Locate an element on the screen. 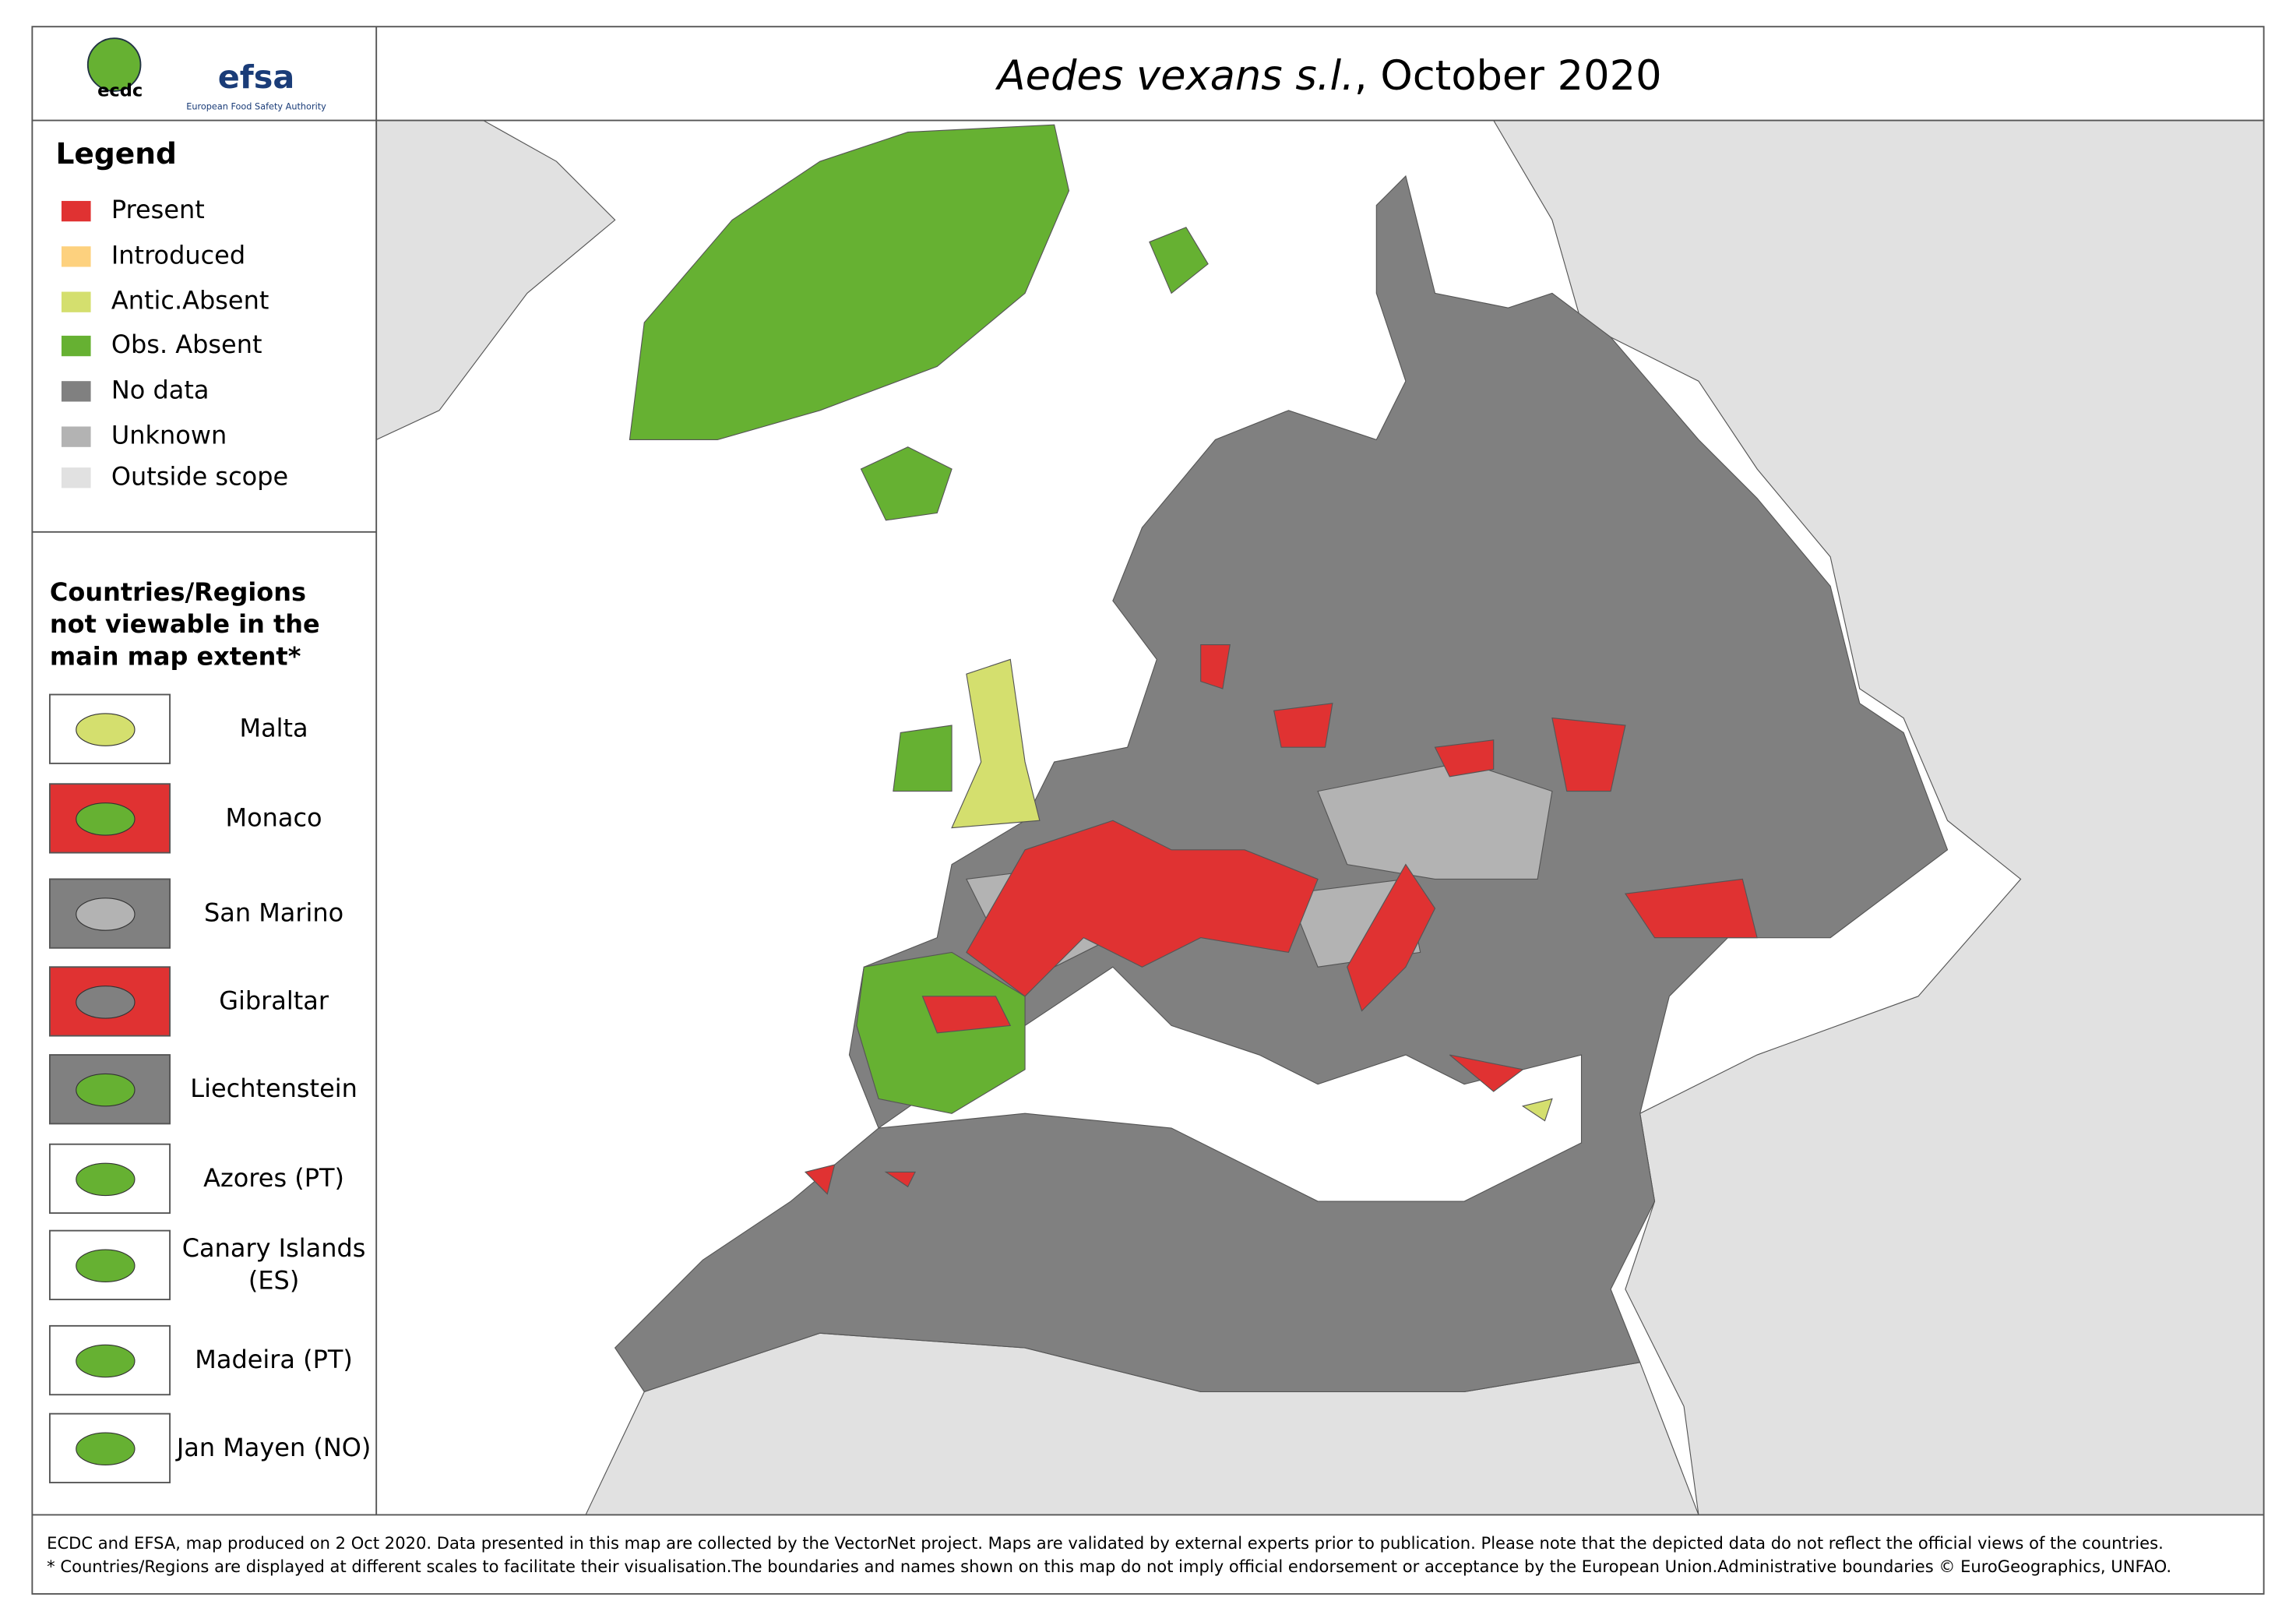  legend-label: Present is located at coordinates (158, 209).